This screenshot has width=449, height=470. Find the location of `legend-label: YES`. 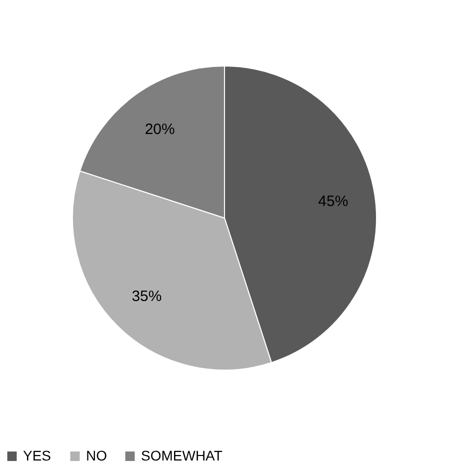

legend-label: YES is located at coordinates (37, 455).